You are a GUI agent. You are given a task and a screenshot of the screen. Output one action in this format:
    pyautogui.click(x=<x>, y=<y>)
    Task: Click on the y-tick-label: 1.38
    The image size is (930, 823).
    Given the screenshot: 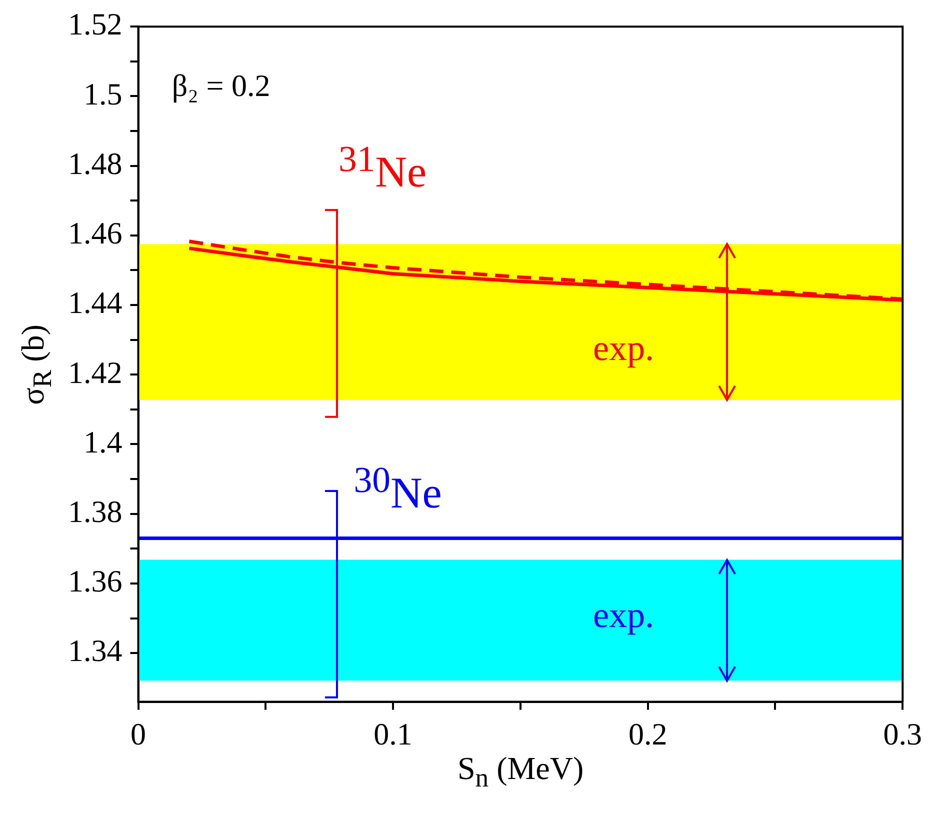 What is the action you would take?
    pyautogui.click(x=95, y=511)
    